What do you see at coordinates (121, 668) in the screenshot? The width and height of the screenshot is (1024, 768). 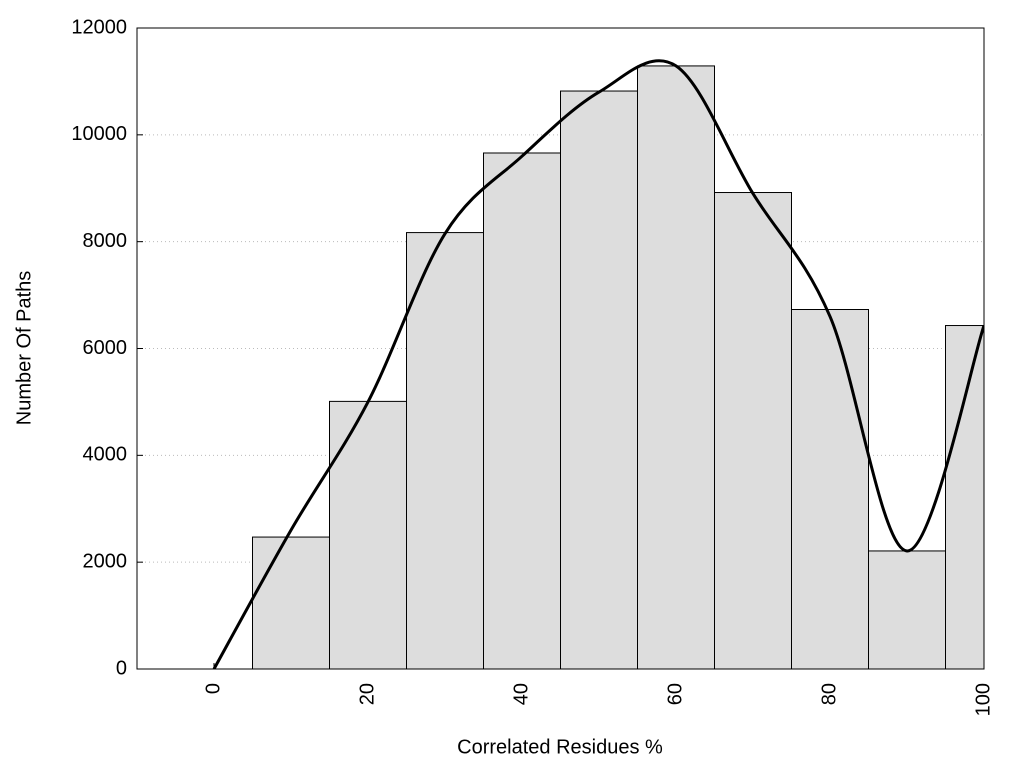 I see `y-tick-label: 0` at bounding box center [121, 668].